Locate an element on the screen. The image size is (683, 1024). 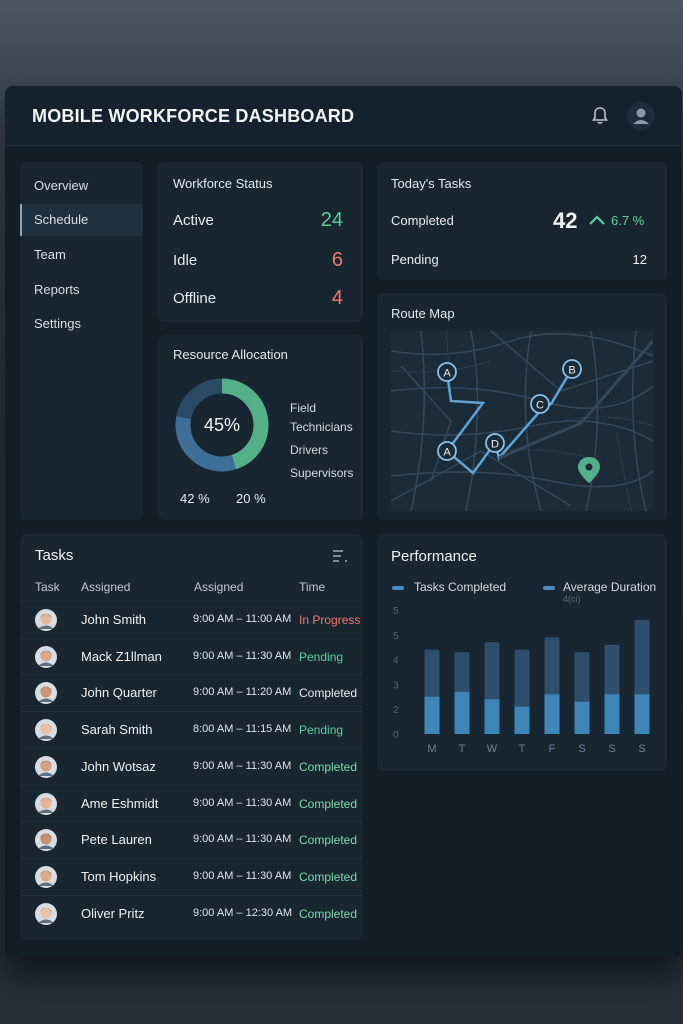
pending-count: 12 is located at coordinates (639, 259).